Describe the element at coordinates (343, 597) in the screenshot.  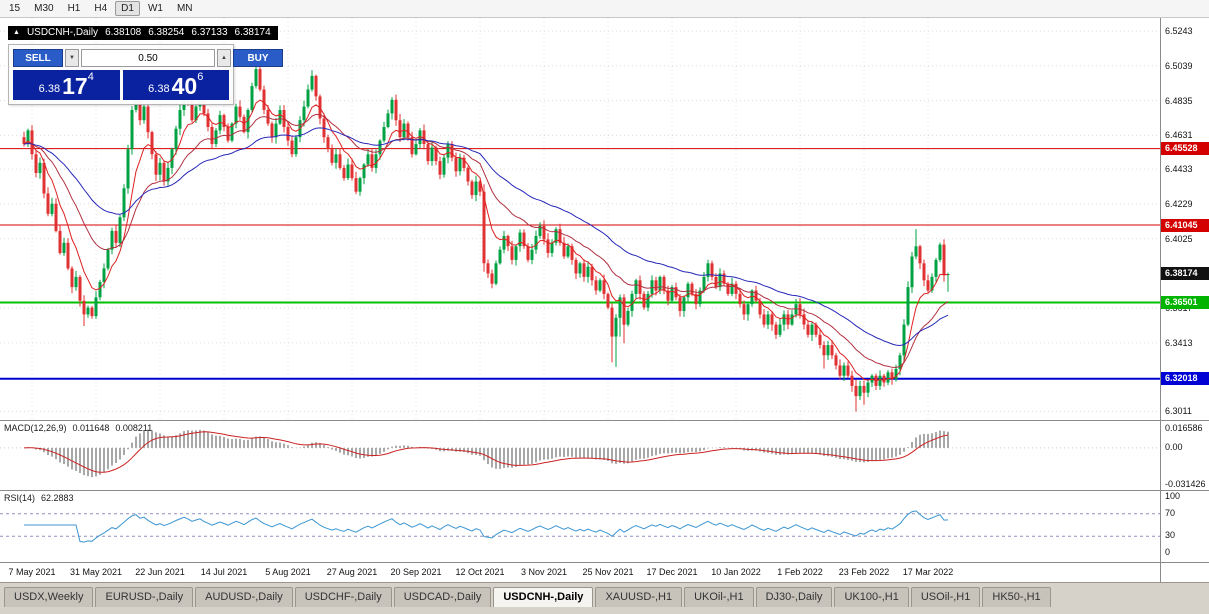
I see `chart-tab: USDCHF-,Daily` at that location.